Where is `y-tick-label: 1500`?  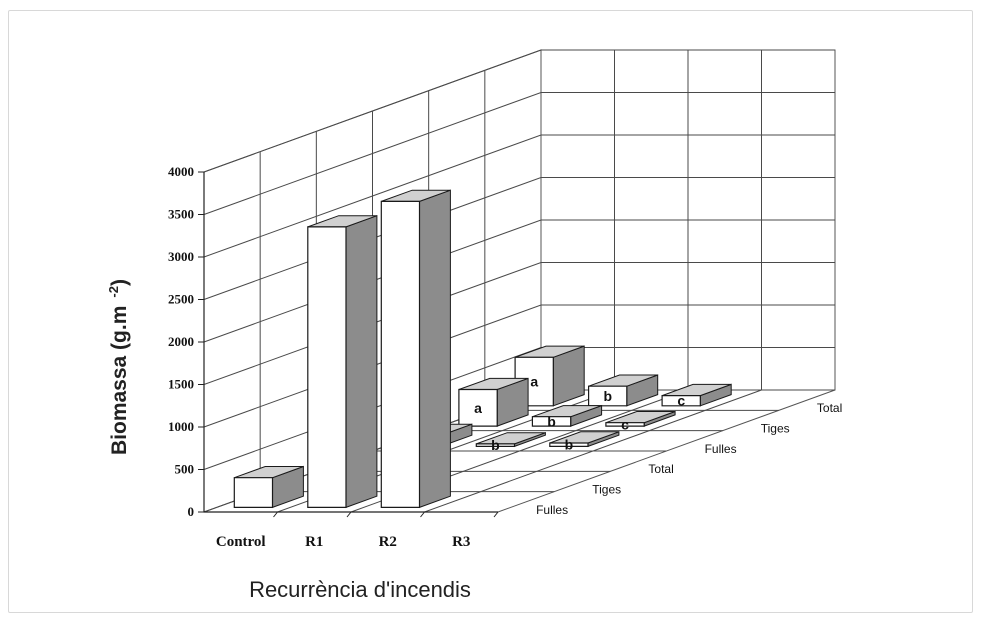
y-tick-label: 1500 is located at coordinates (181, 384).